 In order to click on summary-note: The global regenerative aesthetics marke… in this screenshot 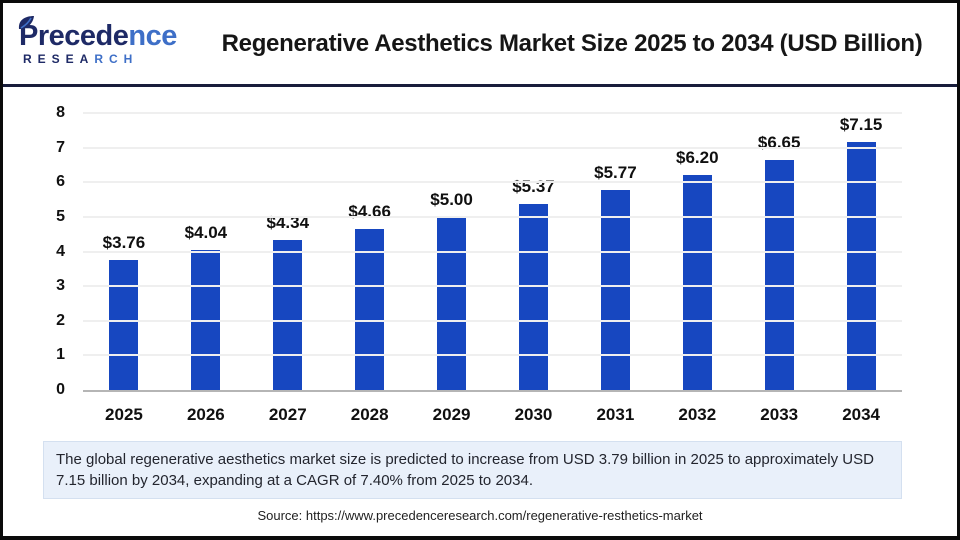, I will do `click(472, 470)`.